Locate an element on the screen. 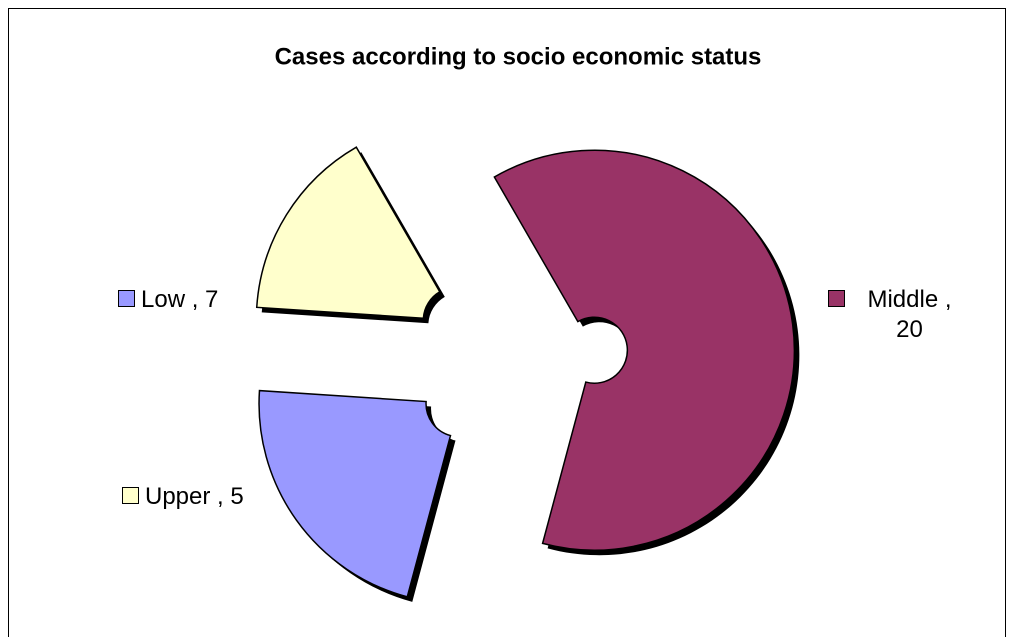 The image size is (1014, 637). data-label: Middle , 20 is located at coordinates (898, 315).